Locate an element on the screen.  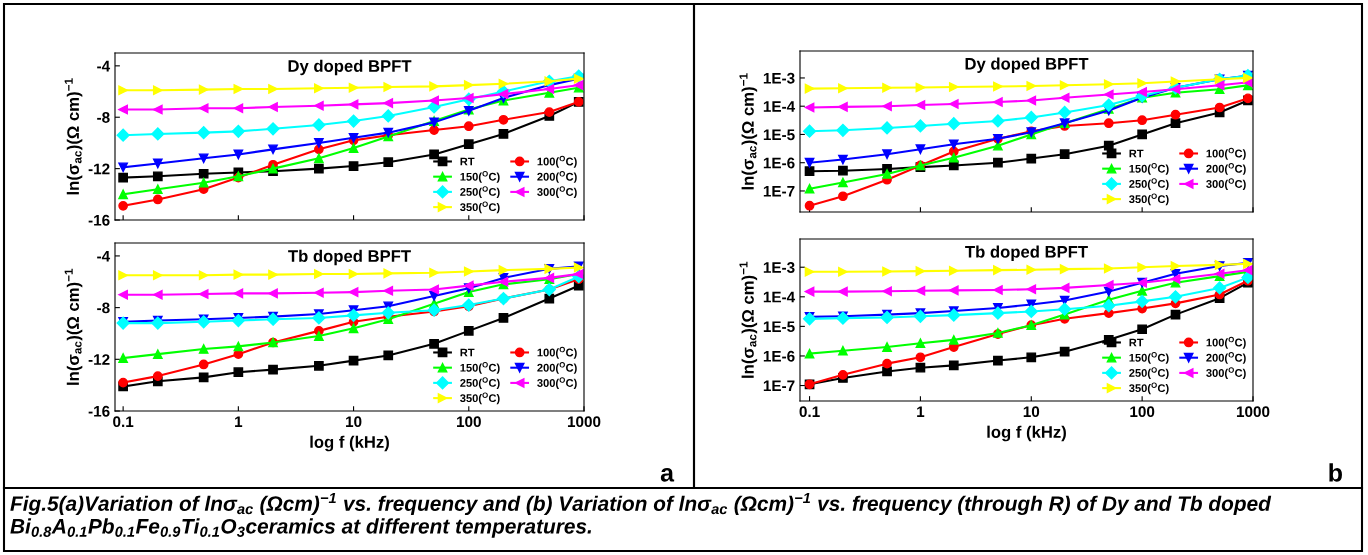
text: a is located at coordinates (667, 475).